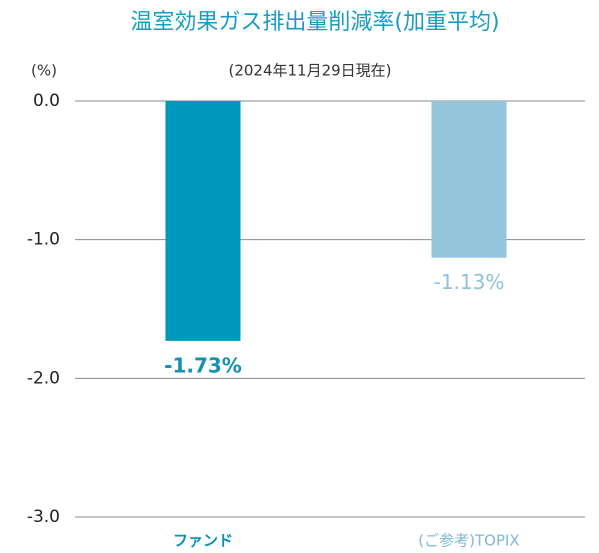 The width and height of the screenshot is (599, 553). What do you see at coordinates (44, 71) in the screenshot?
I see `y-axis-label: (%)` at bounding box center [44, 71].